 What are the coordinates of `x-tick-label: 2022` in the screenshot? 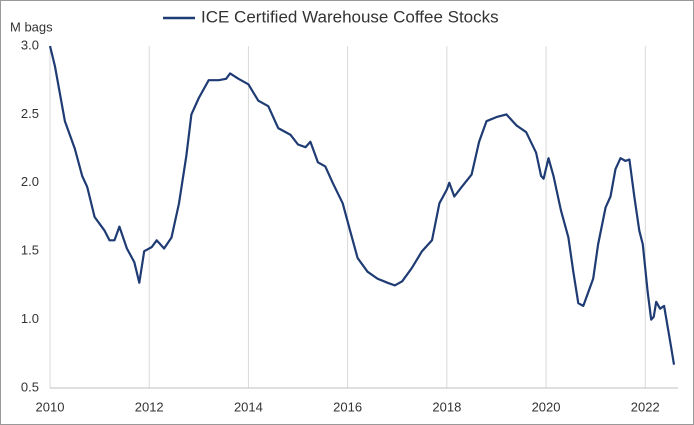 It's located at (645, 406).